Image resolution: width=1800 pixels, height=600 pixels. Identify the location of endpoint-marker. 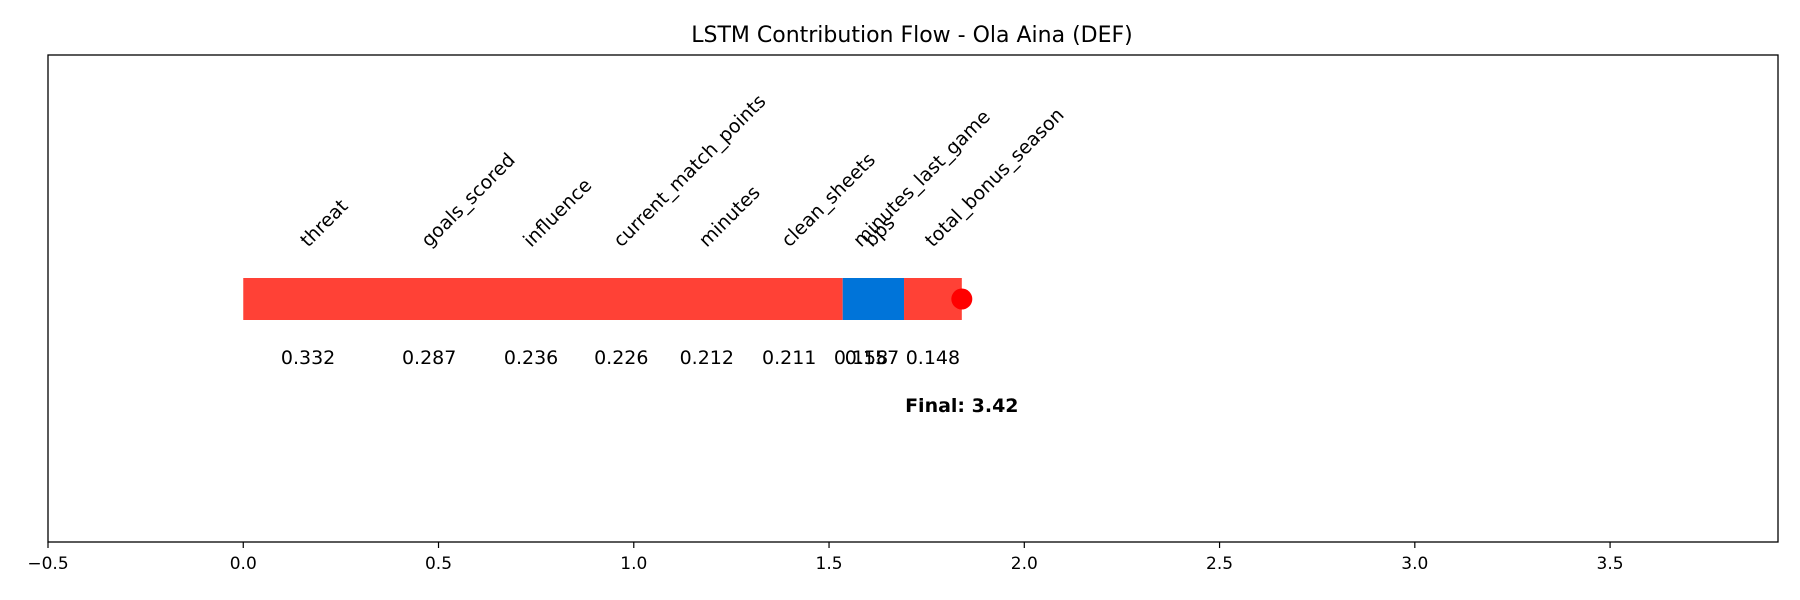
(962, 299).